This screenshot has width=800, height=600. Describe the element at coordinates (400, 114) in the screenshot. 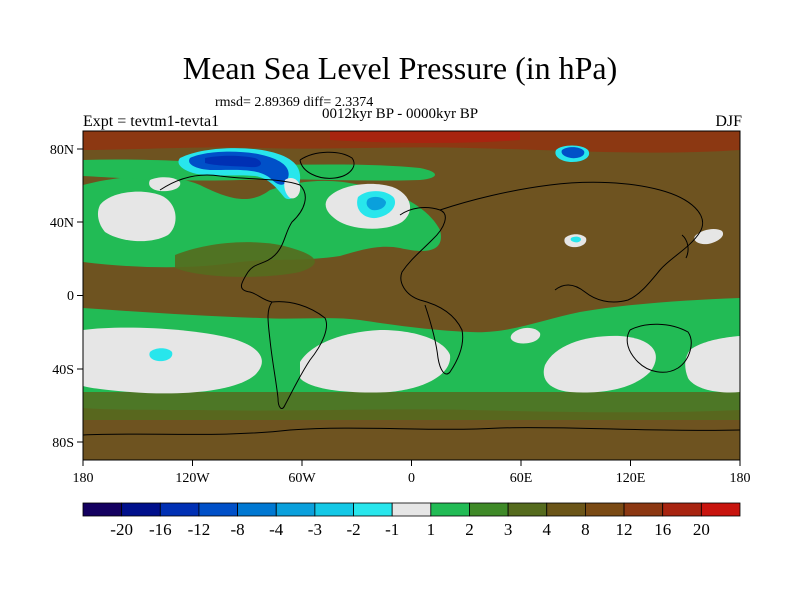

I see `period-text: 0012kyr BP - 0000kyr BP` at that location.